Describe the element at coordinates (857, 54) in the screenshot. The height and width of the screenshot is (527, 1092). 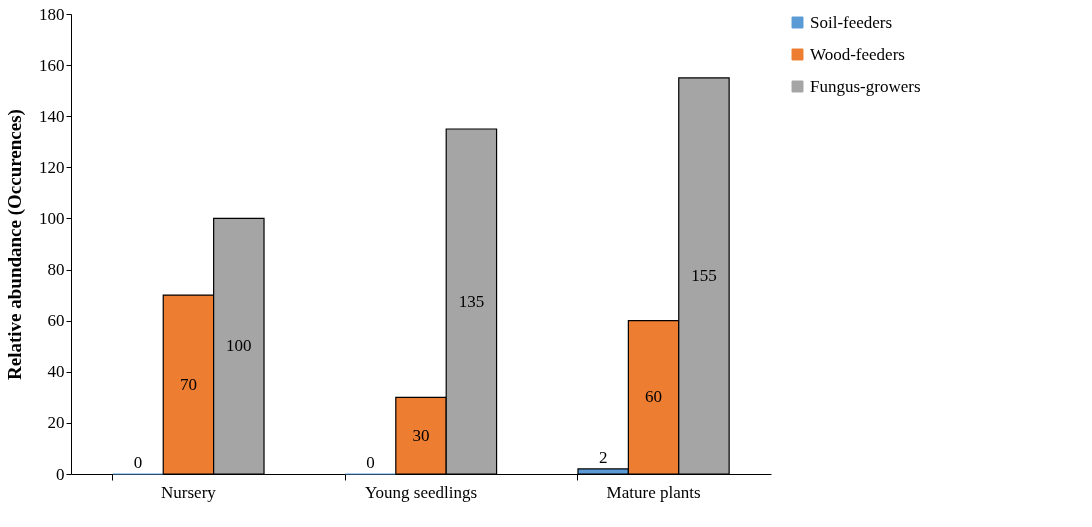
I see `legend-label: Wood-feeders` at that location.